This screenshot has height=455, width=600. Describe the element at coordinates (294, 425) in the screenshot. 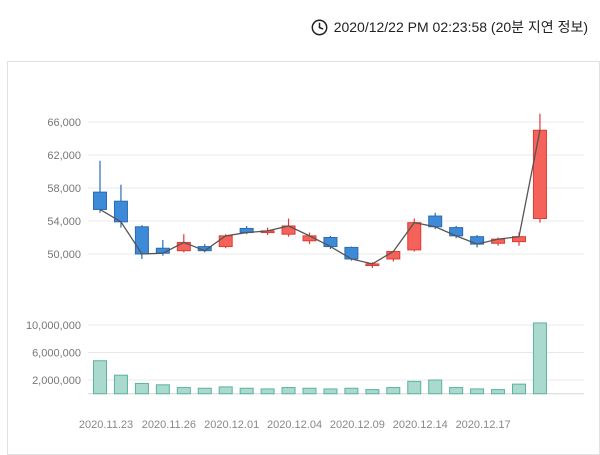

I see `date-axis-label: 2020.12.04` at that location.